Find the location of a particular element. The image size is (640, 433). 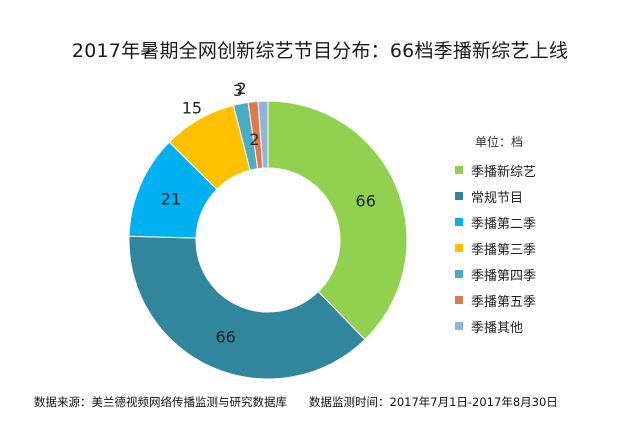

footer-period: 数据监测时间：2017年7月1日-2017年8月30日 is located at coordinates (433, 402).